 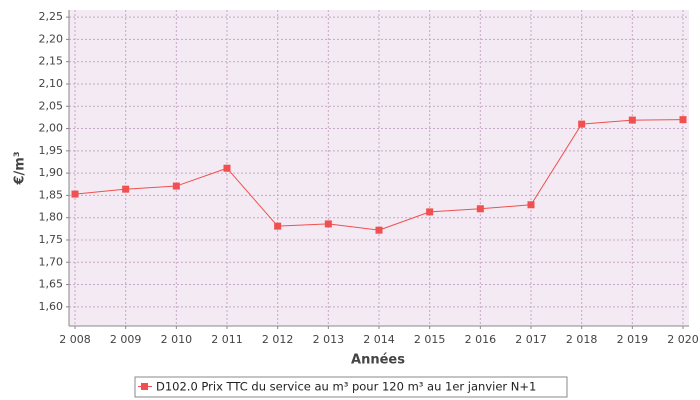 What do you see at coordinates (51, 217) in the screenshot?
I see `y-tick-label: 1,80` at bounding box center [51, 217].